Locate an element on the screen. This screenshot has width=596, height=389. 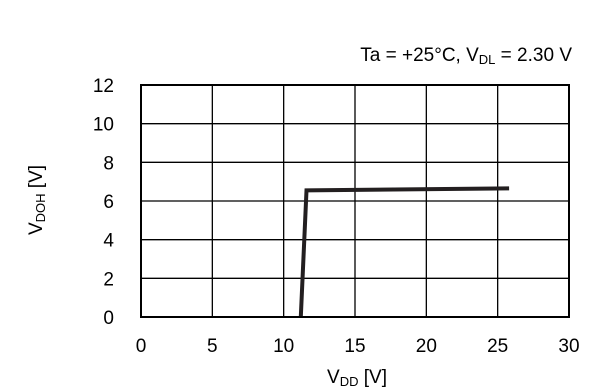
x-tick-label: 25 is located at coordinates (497, 346).